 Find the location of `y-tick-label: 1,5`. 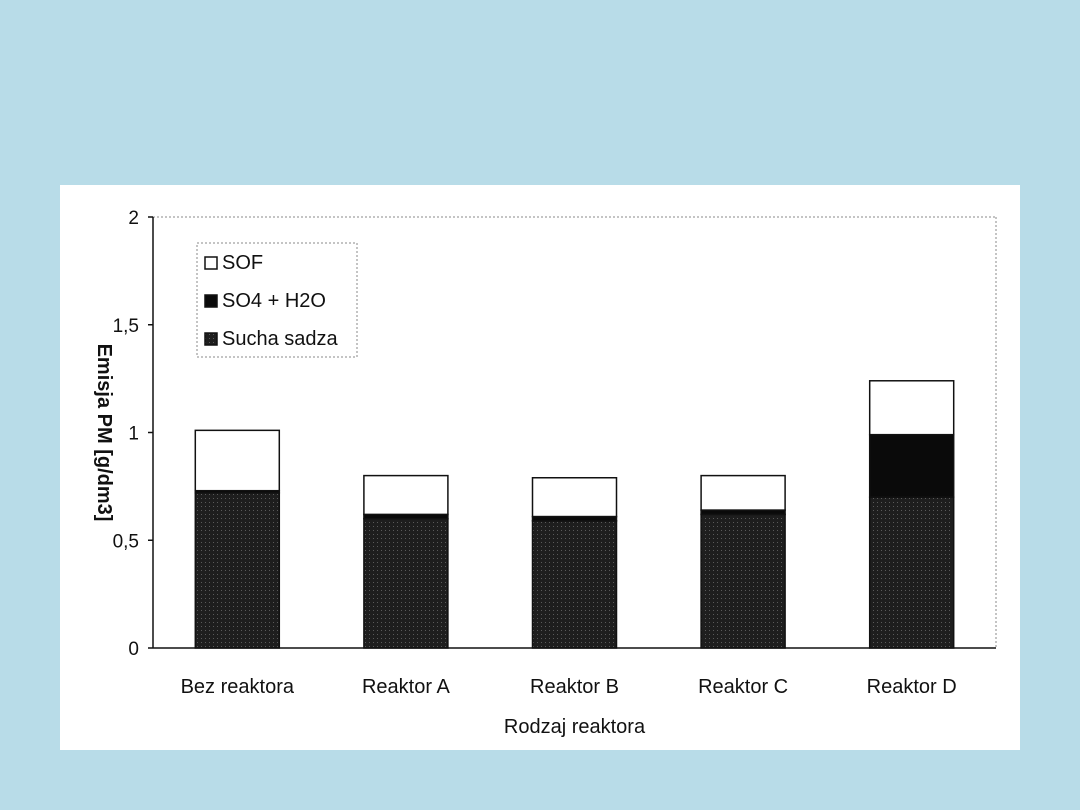

y-tick-label: 1,5 is located at coordinates (126, 326).